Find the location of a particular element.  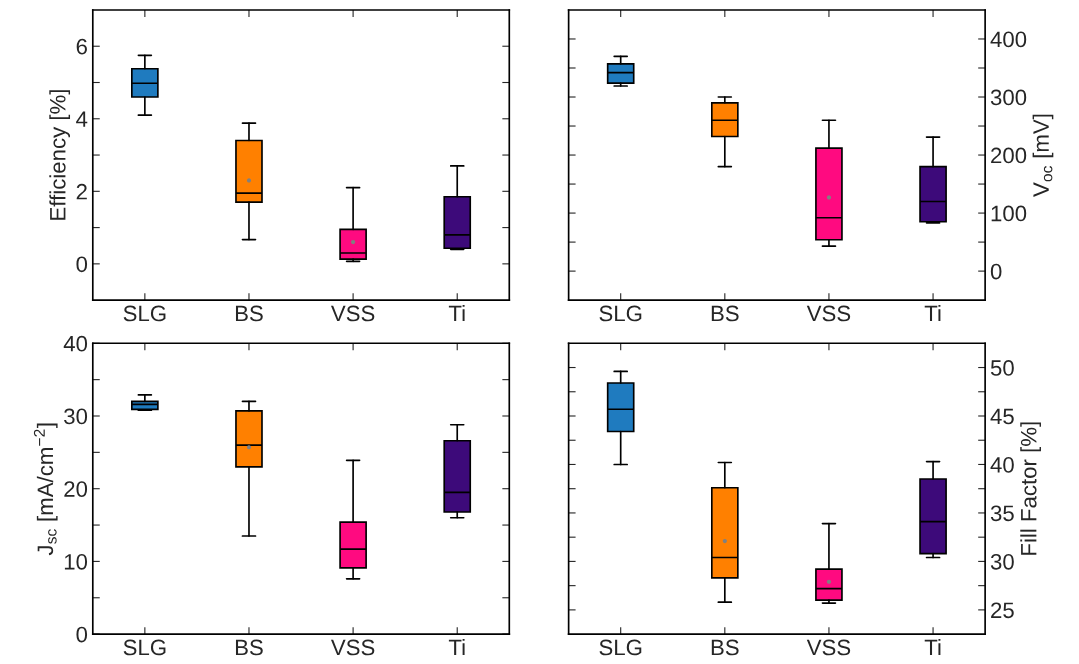

y2-tick-label: 0 is located at coordinates (996, 271).